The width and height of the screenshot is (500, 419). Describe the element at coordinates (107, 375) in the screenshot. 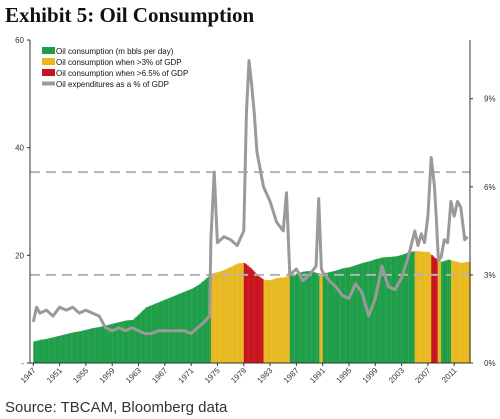

I see `x-tick-label: 1959` at that location.